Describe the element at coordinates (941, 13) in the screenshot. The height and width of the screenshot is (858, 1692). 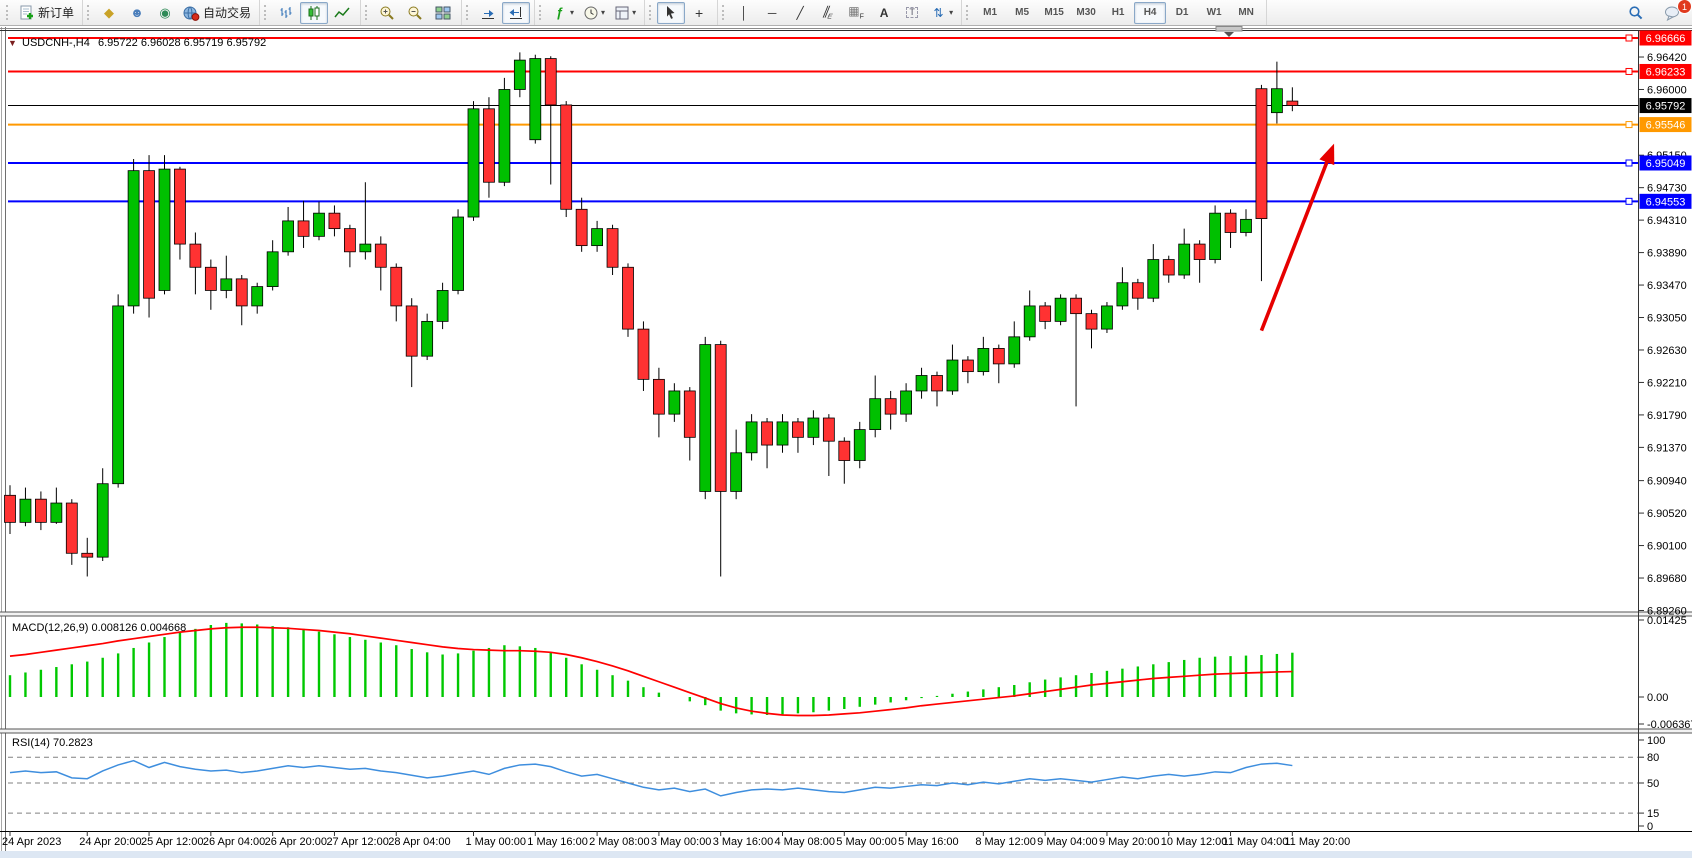
I see `shapes-button: ⇅ ▾` at that location.